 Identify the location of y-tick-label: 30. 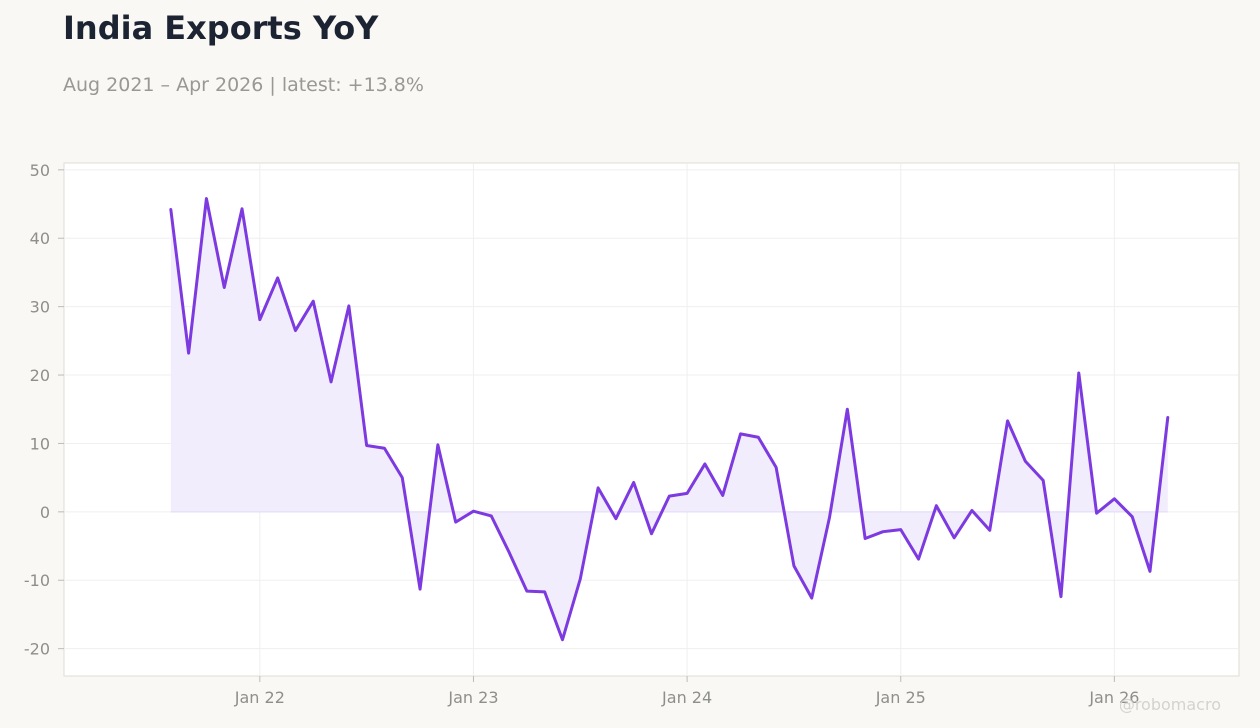
(40, 307).